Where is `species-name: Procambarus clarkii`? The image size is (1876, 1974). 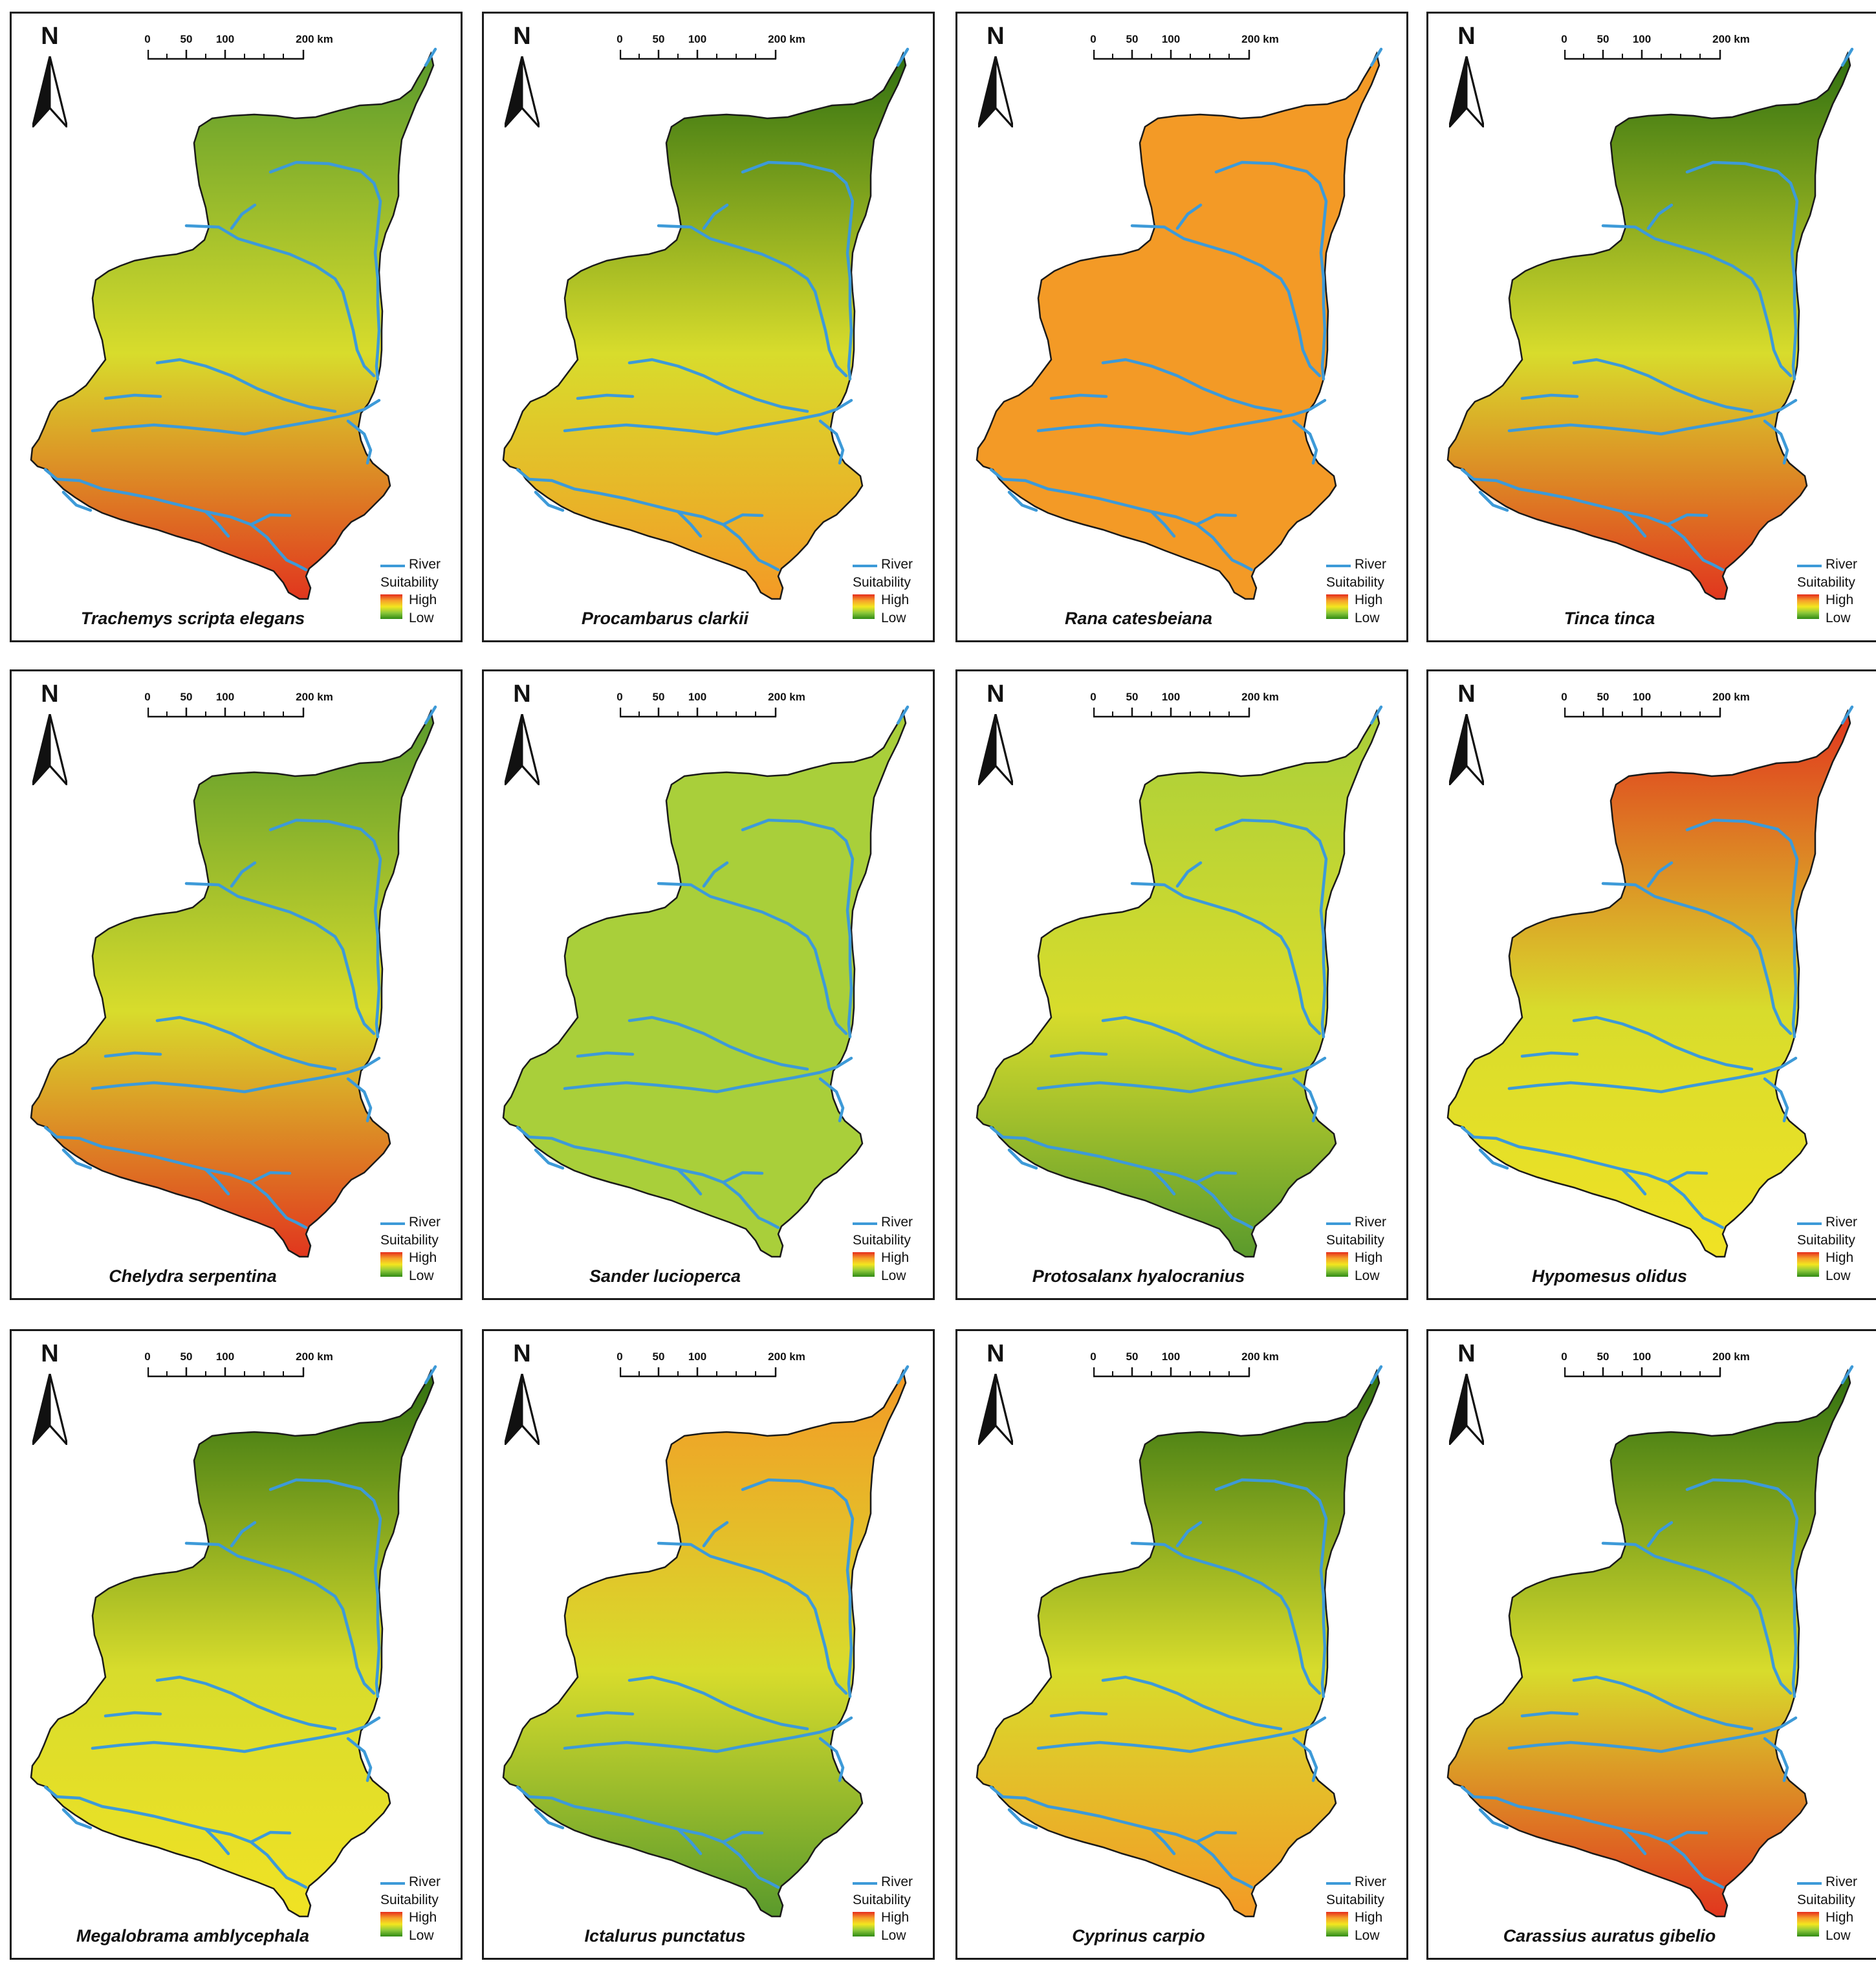 species-name: Procambarus clarkii is located at coordinates (665, 618).